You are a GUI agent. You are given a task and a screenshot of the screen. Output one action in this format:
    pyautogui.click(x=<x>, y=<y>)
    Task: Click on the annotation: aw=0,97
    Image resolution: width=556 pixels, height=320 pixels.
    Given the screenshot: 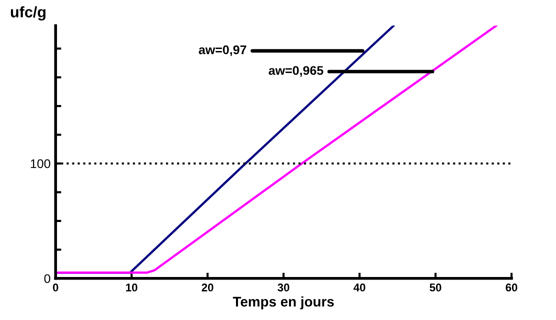 What is the action you would take?
    pyautogui.click(x=222, y=50)
    